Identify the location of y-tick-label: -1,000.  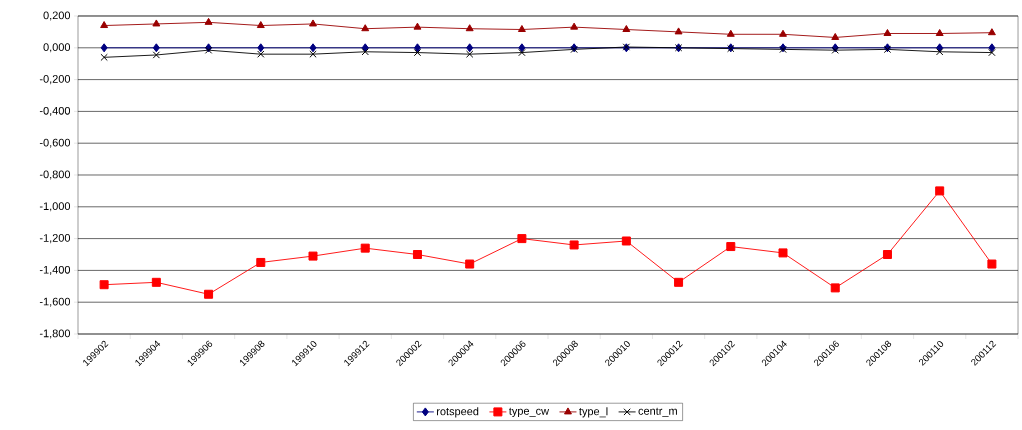
(55, 207).